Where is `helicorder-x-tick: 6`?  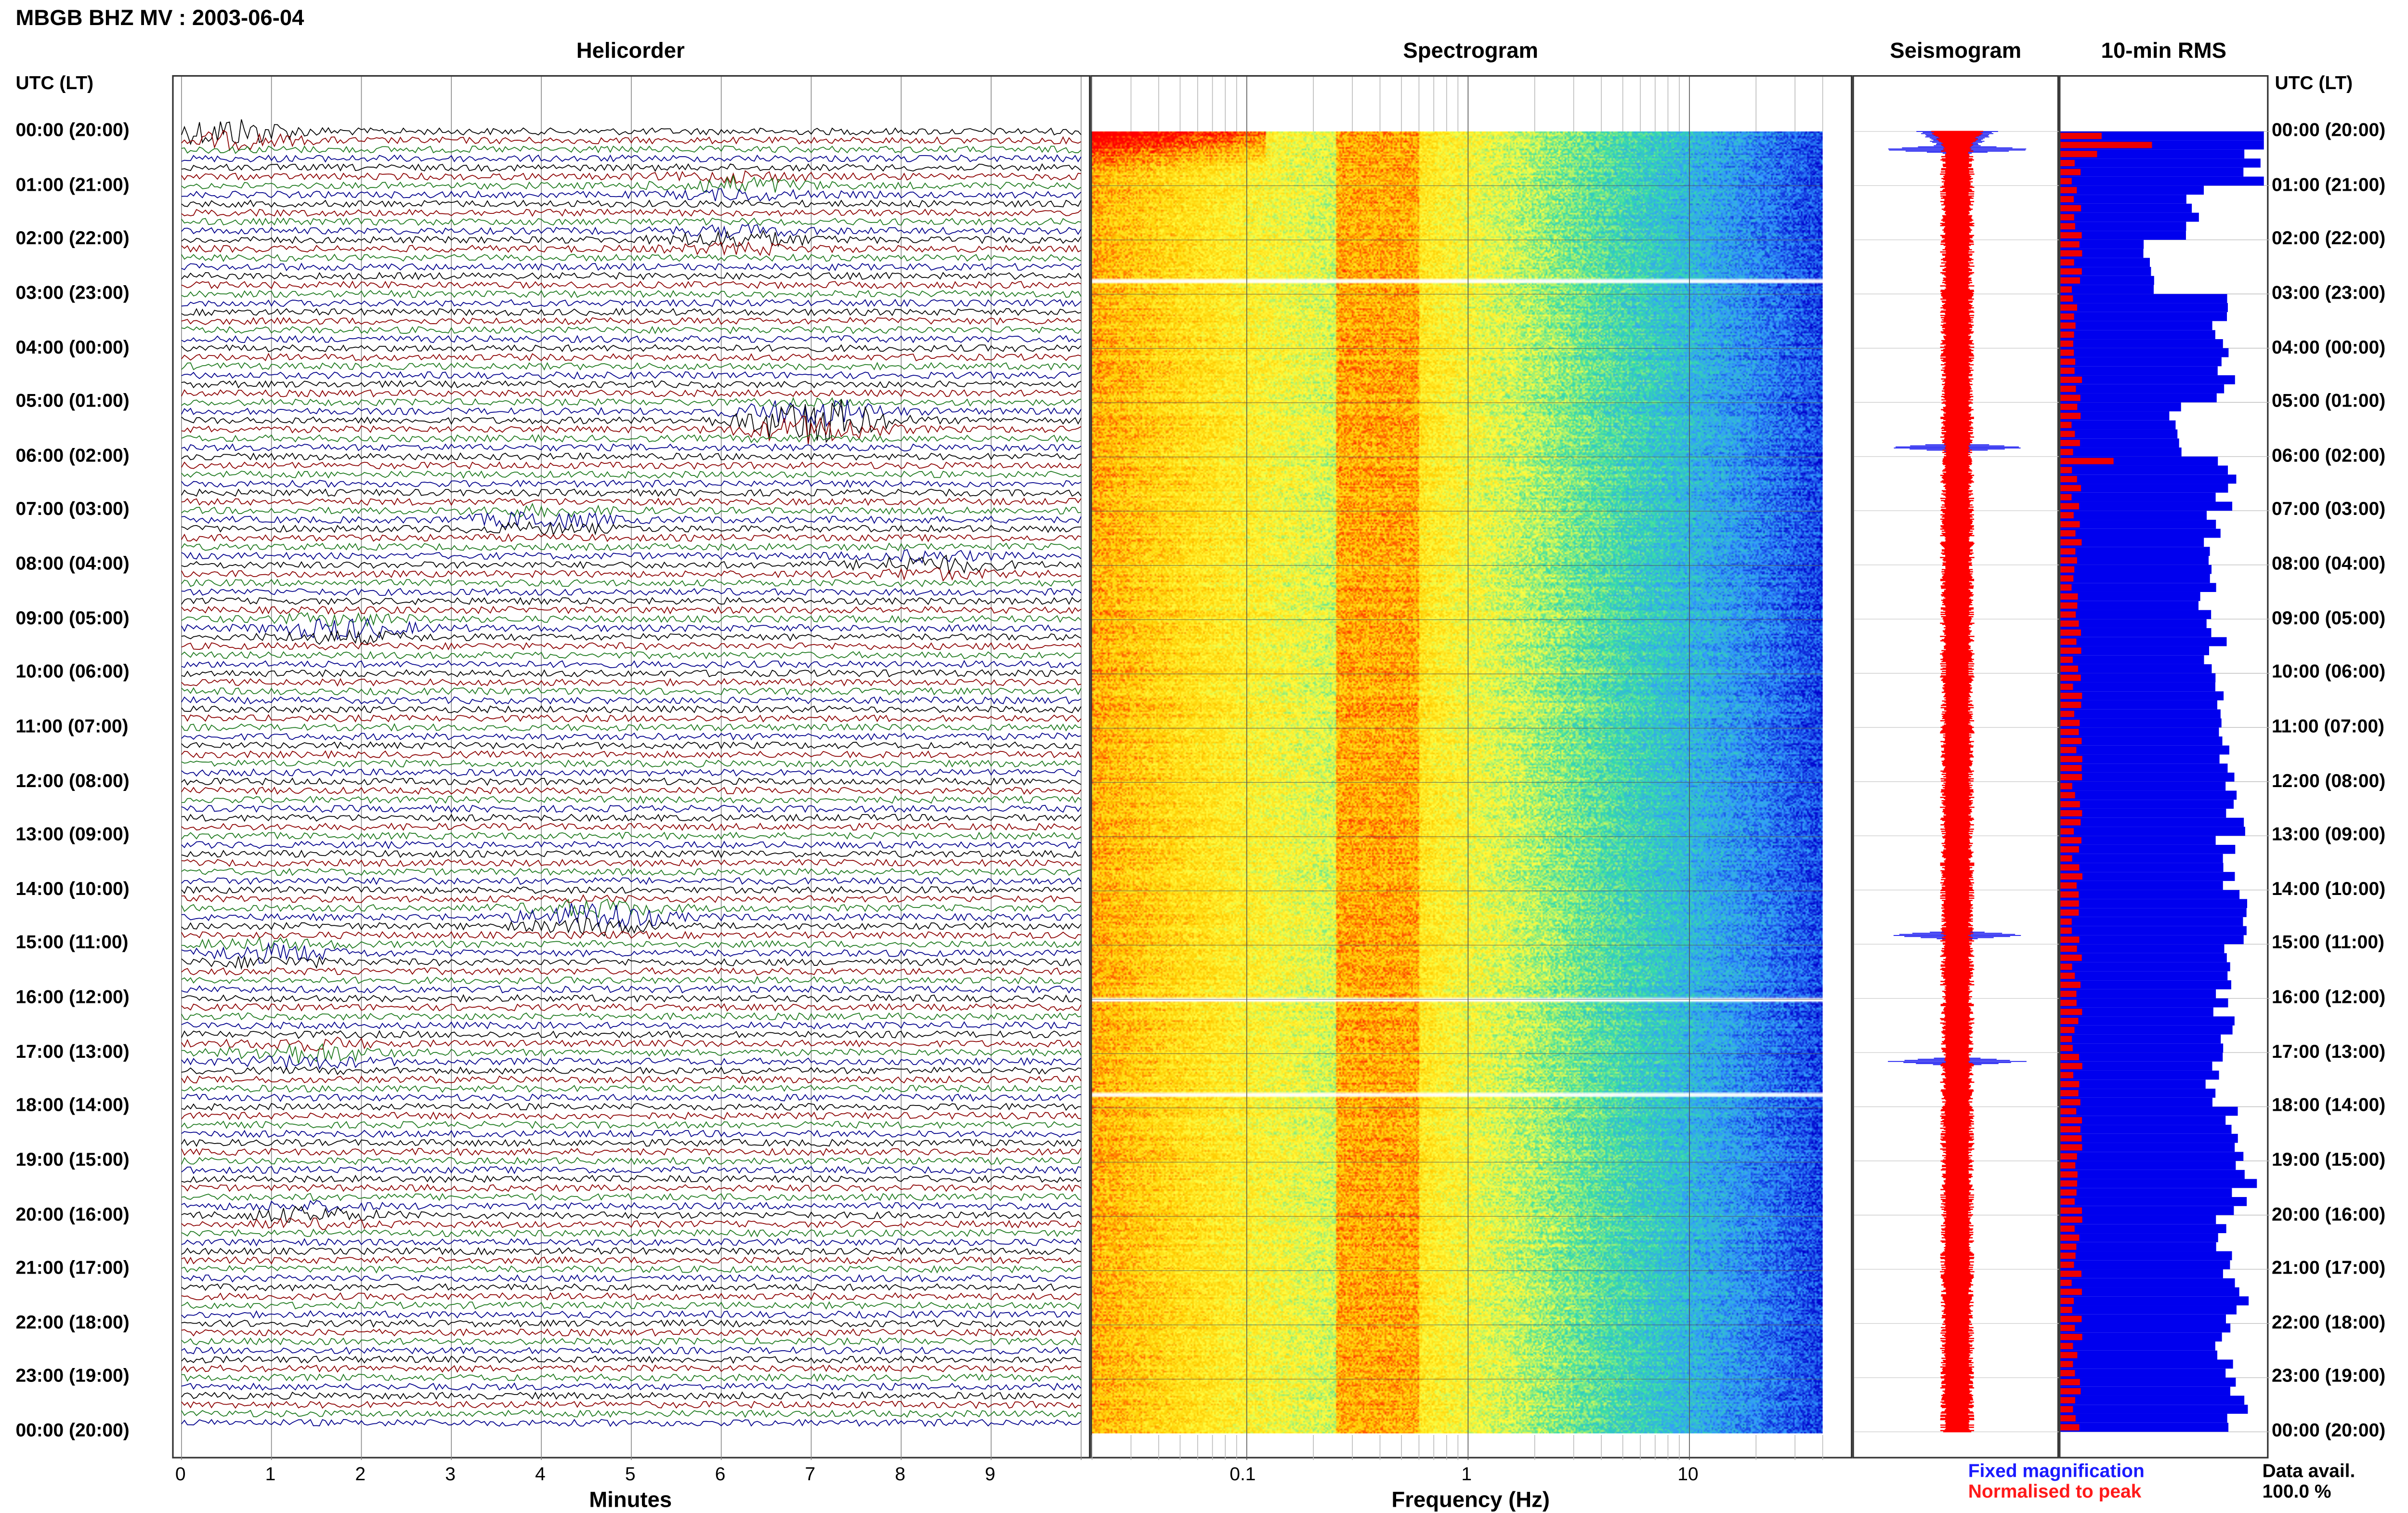 helicorder-x-tick: 6 is located at coordinates (720, 1474).